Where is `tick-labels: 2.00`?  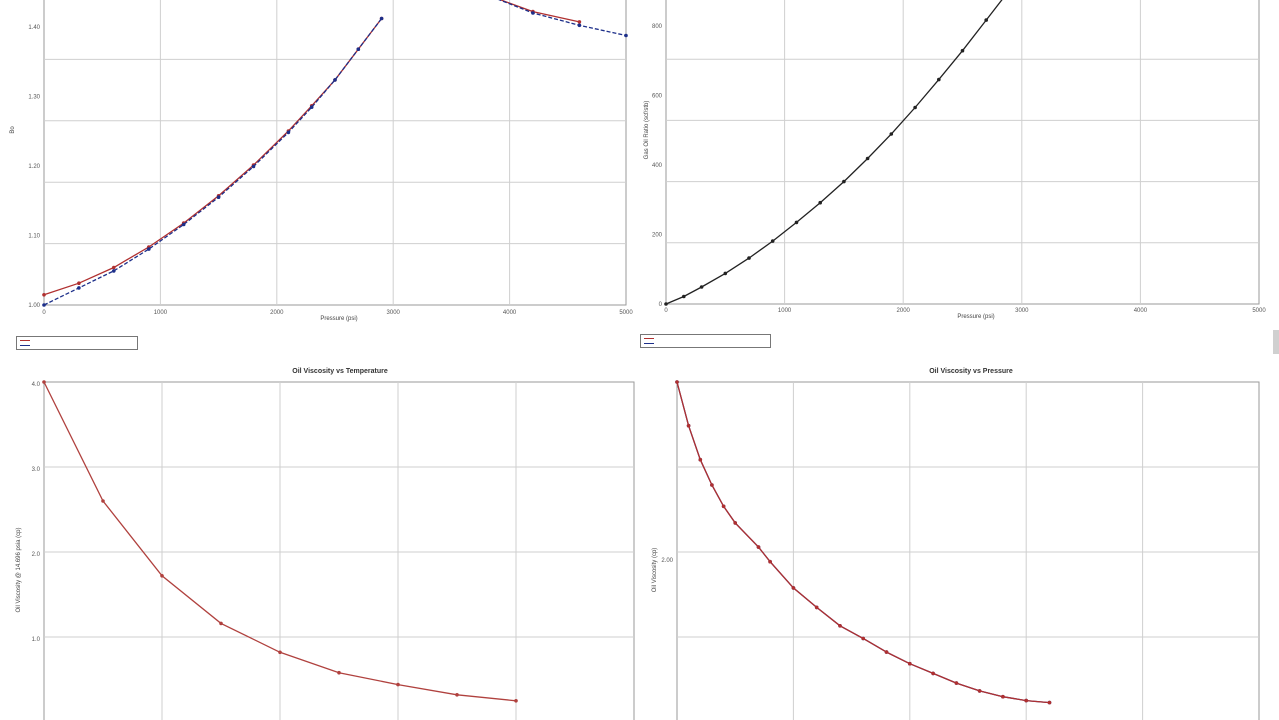
tick-labels: 2.00 is located at coordinates (667, 561).